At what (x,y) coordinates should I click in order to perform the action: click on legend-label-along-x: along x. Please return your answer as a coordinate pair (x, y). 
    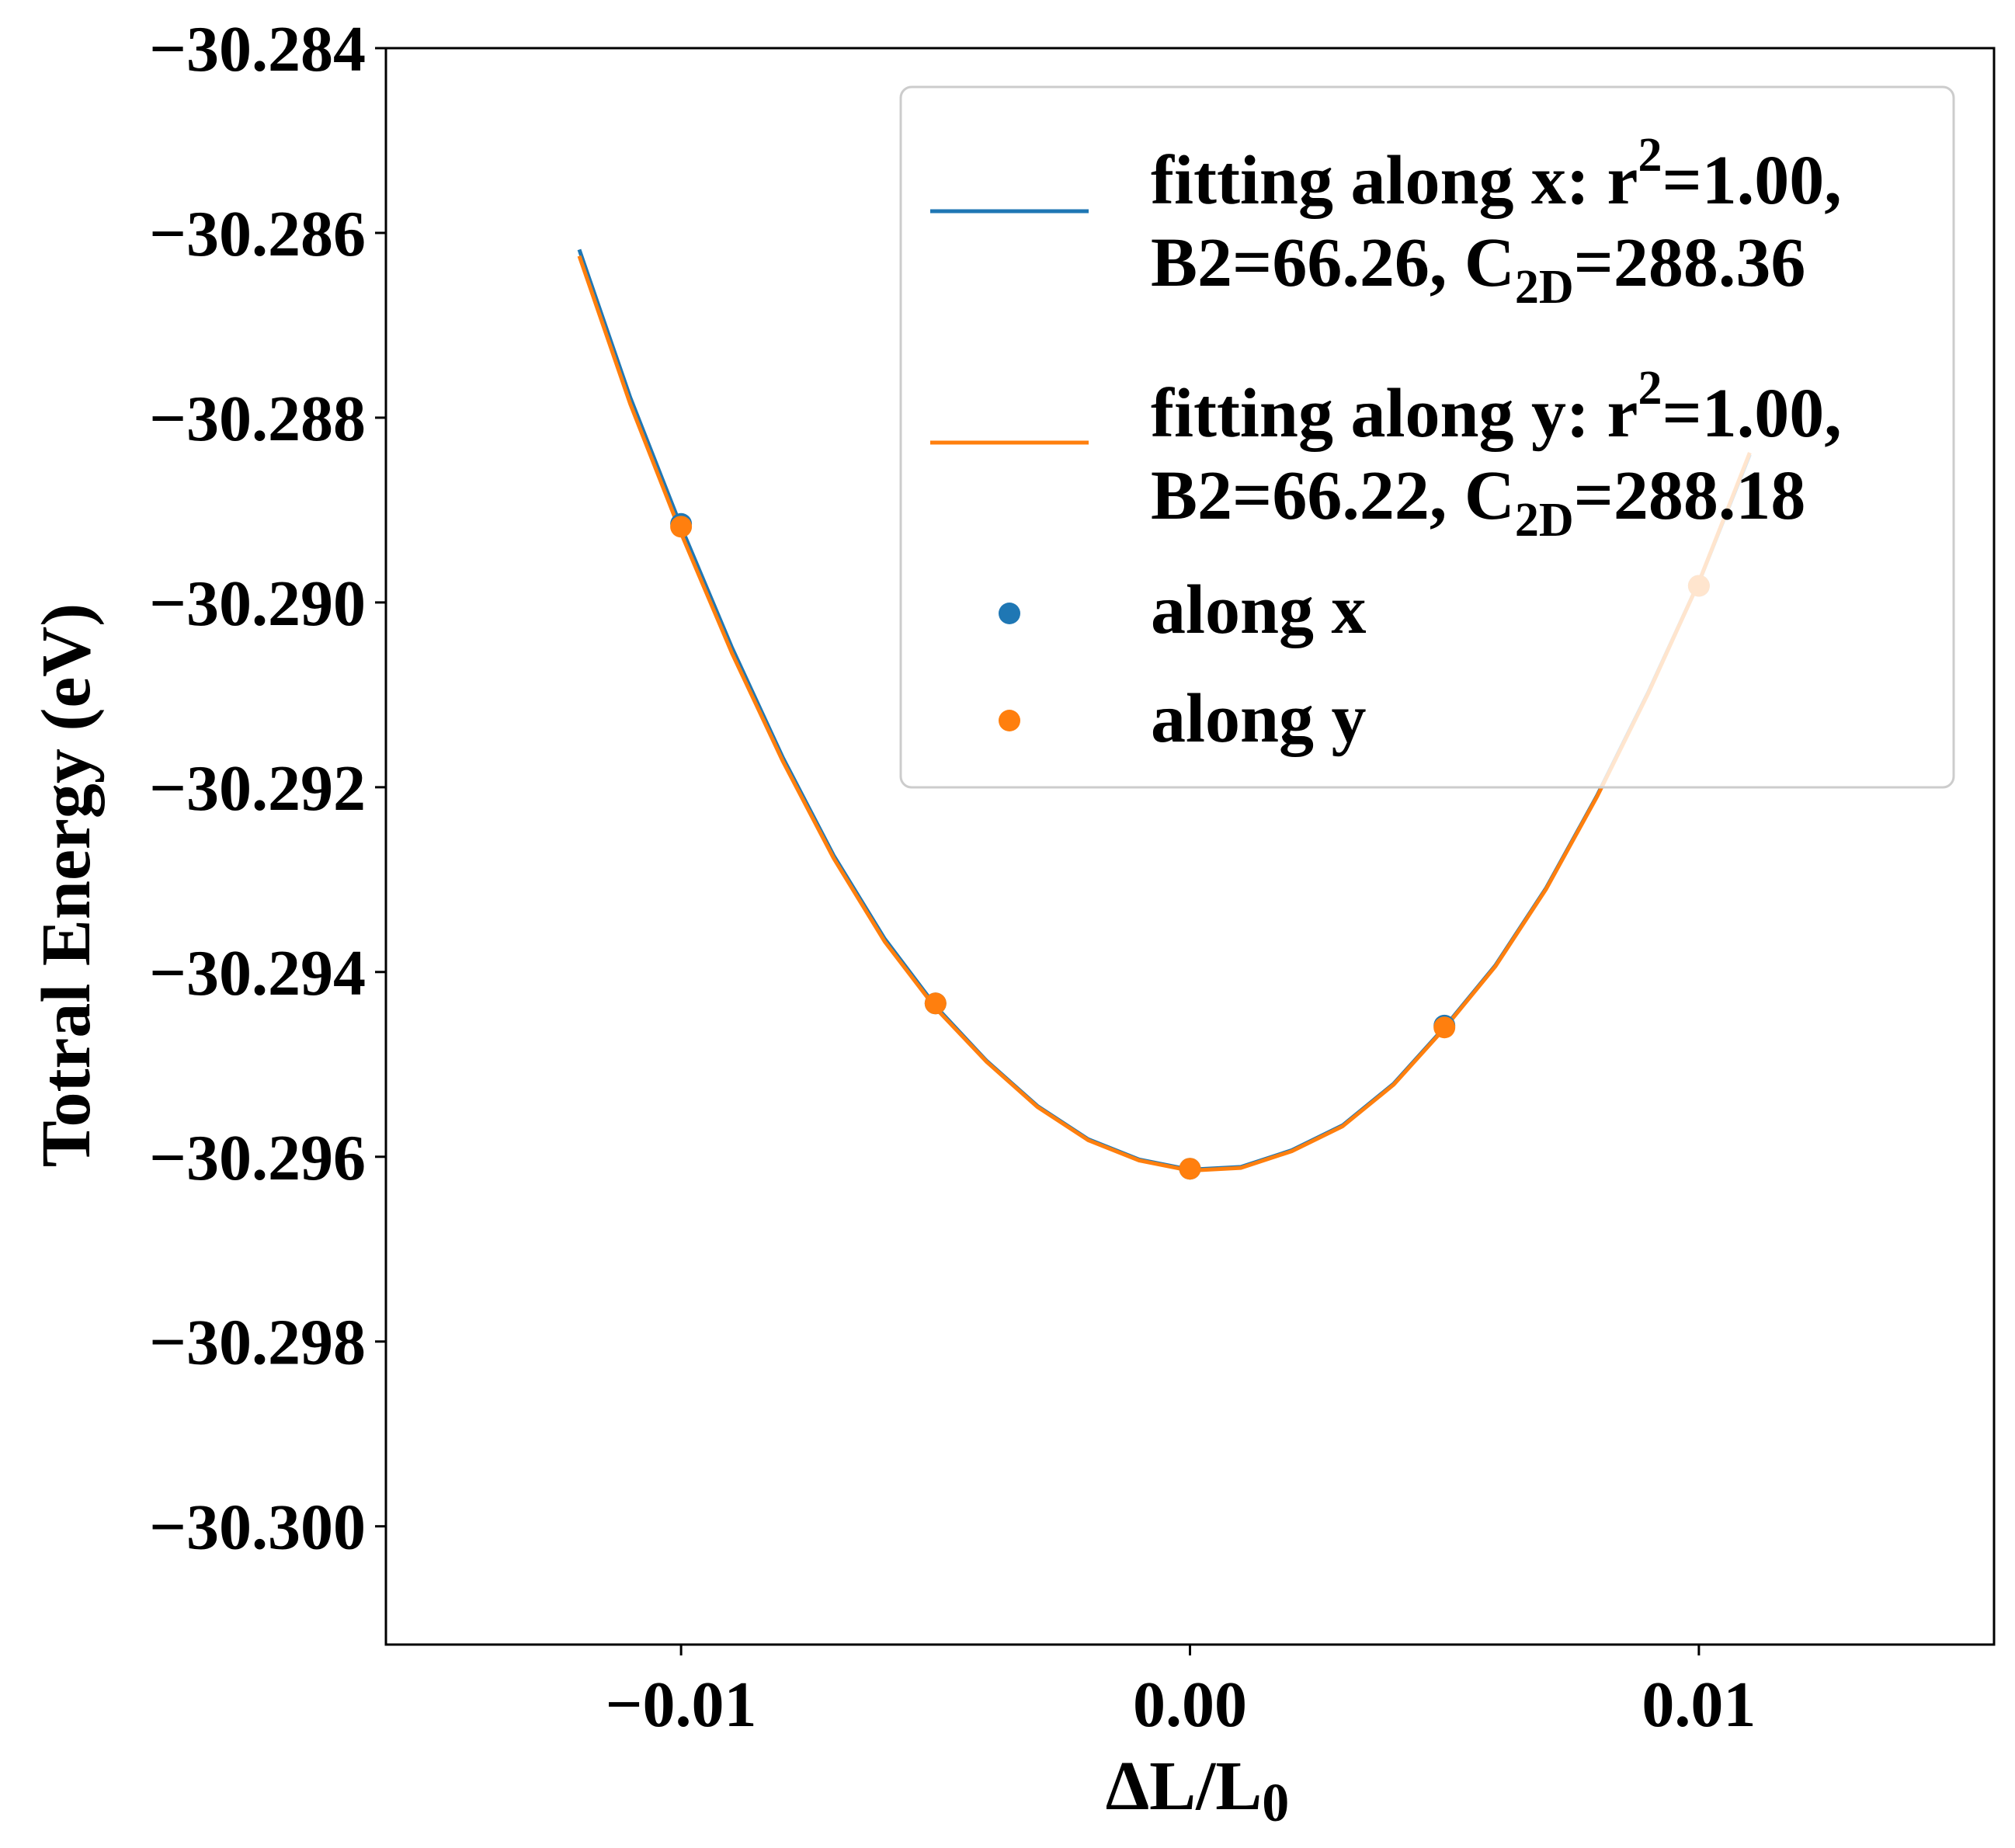
    Looking at the image, I should click on (1259, 609).